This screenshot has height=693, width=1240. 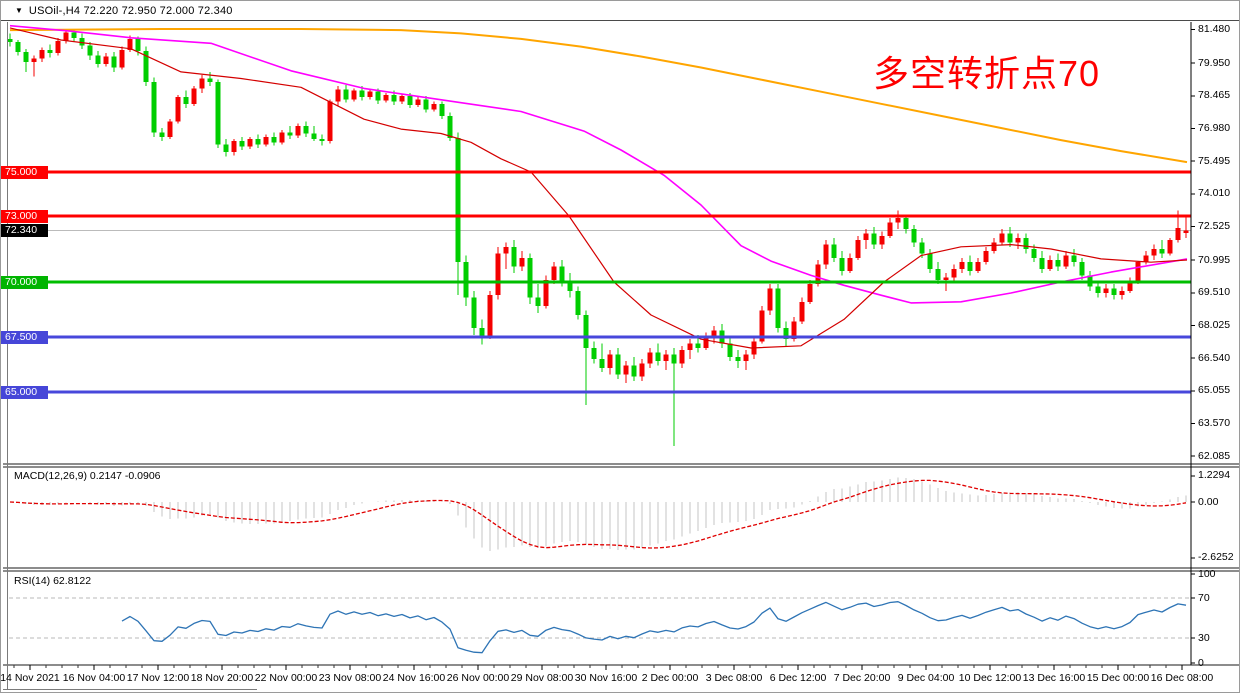 I want to click on time-axis-label: 18 Nov 20:00, so click(x=222, y=678).